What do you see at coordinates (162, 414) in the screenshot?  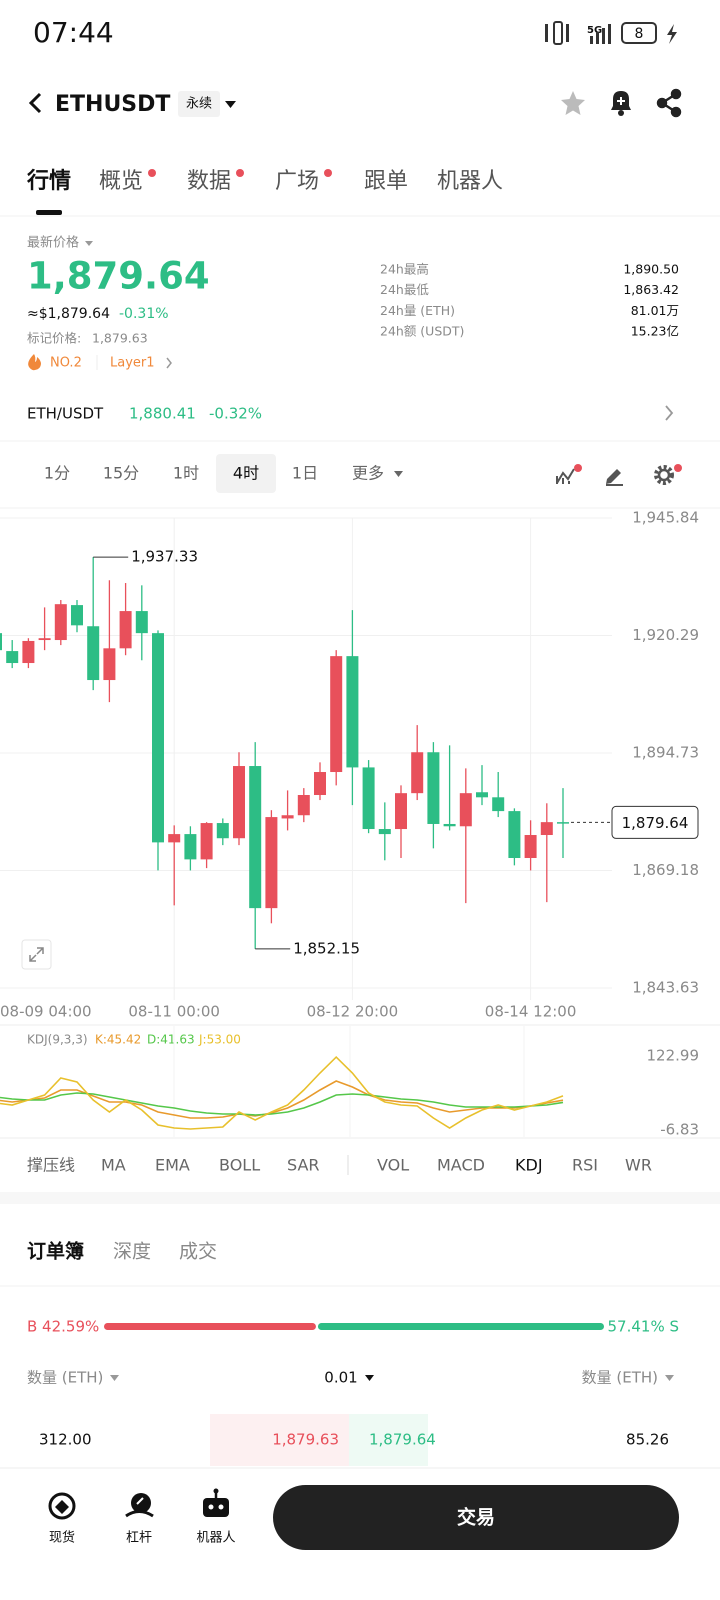 I see `spot-price: 1,880.41` at bounding box center [162, 414].